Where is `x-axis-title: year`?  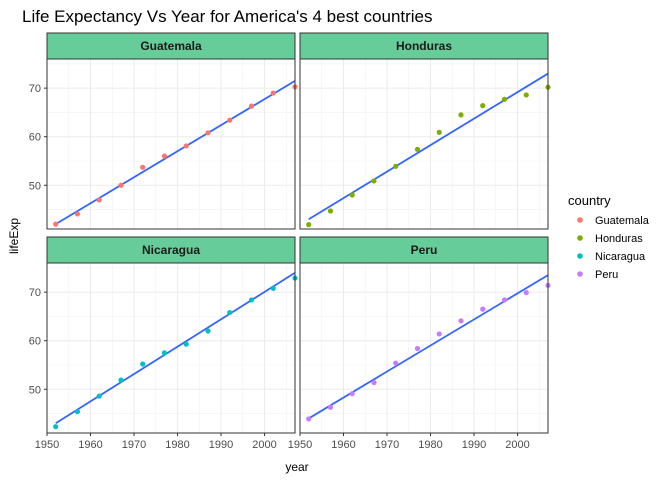
x-axis-title: year is located at coordinates (296, 467).